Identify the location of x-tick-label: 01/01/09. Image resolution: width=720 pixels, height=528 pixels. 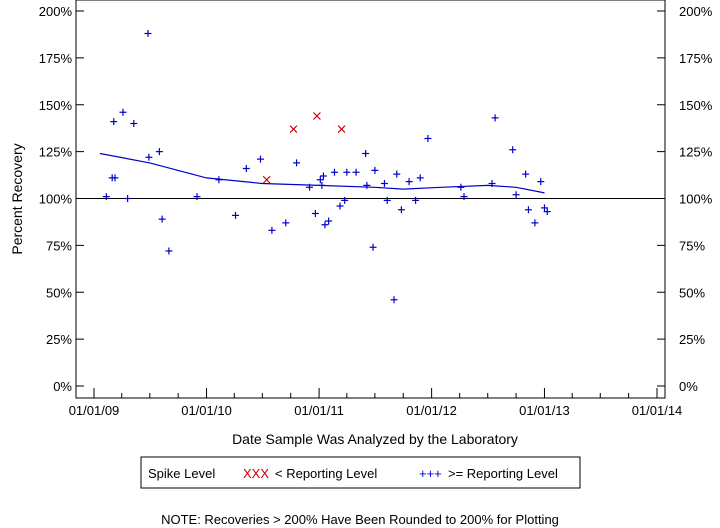
(94, 410).